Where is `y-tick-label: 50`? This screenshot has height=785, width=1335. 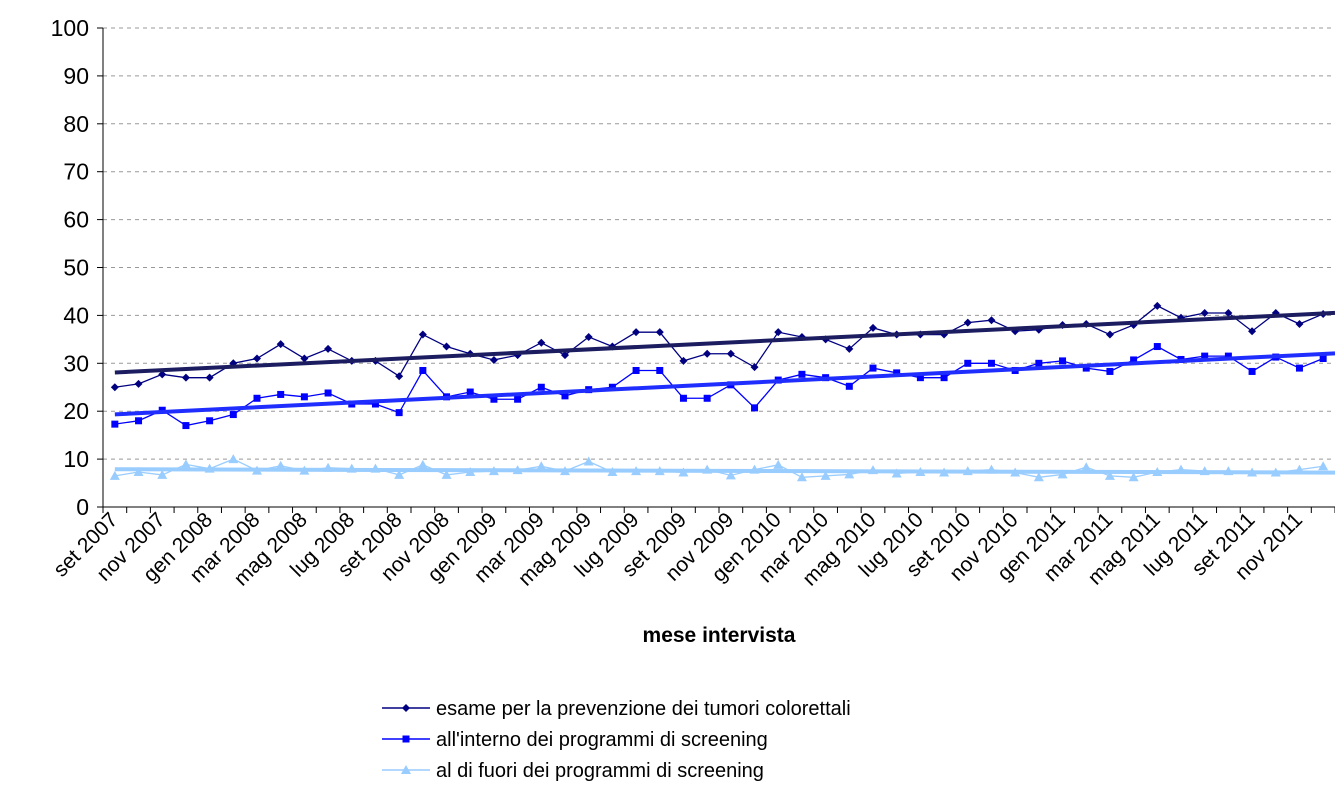 y-tick-label: 50 is located at coordinates (76, 268).